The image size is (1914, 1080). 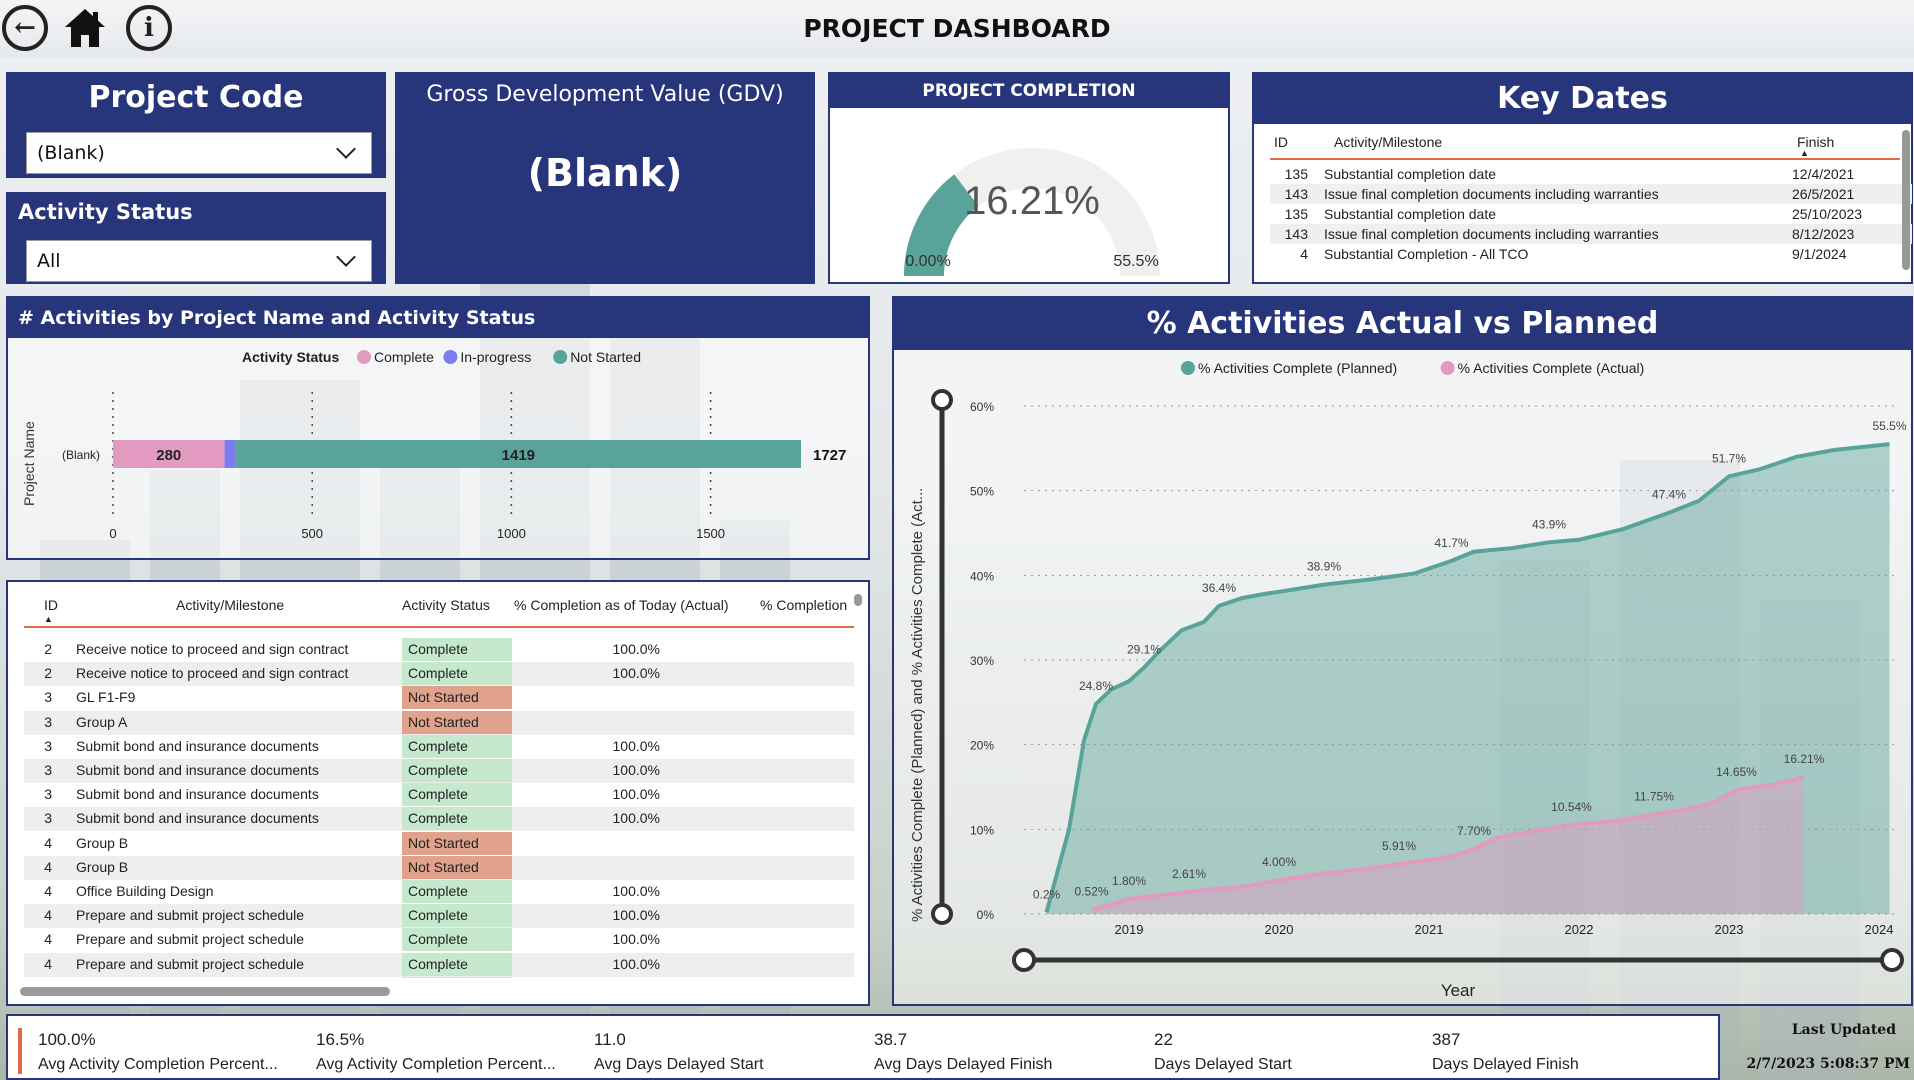 I want to click on key-dates-col-id: ID, so click(x=1281, y=142).